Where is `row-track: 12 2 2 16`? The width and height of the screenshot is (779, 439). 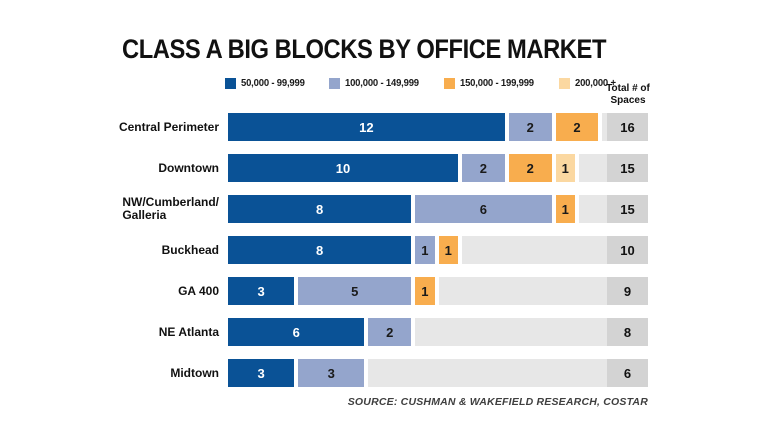 row-track: 12 2 2 16 is located at coordinates (438, 127).